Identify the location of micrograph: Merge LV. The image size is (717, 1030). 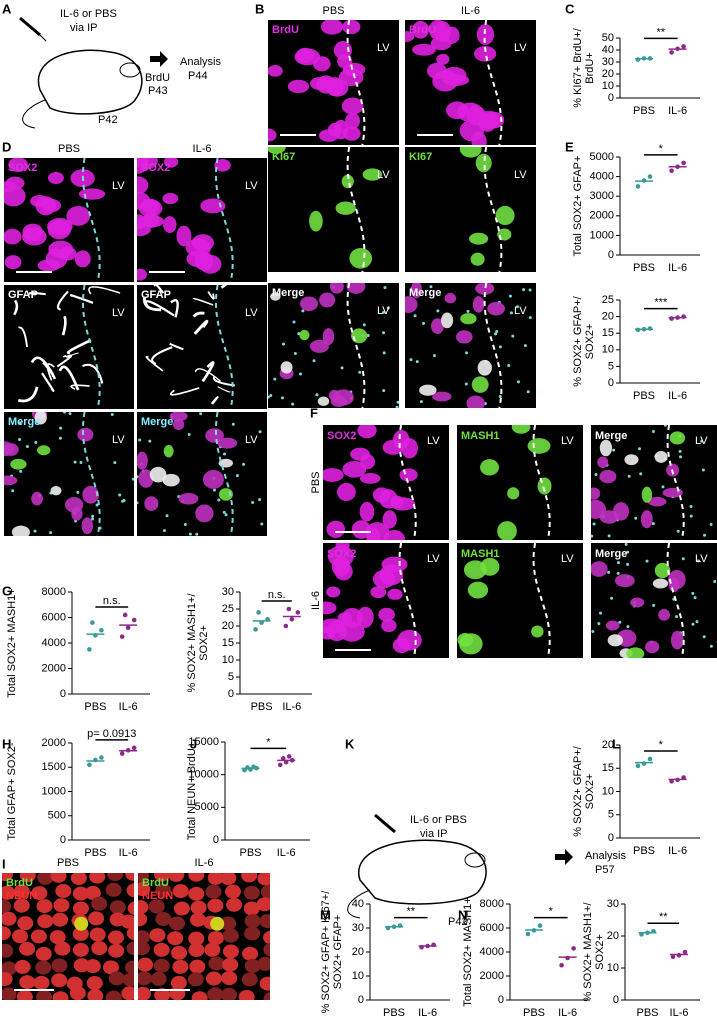
(654, 600).